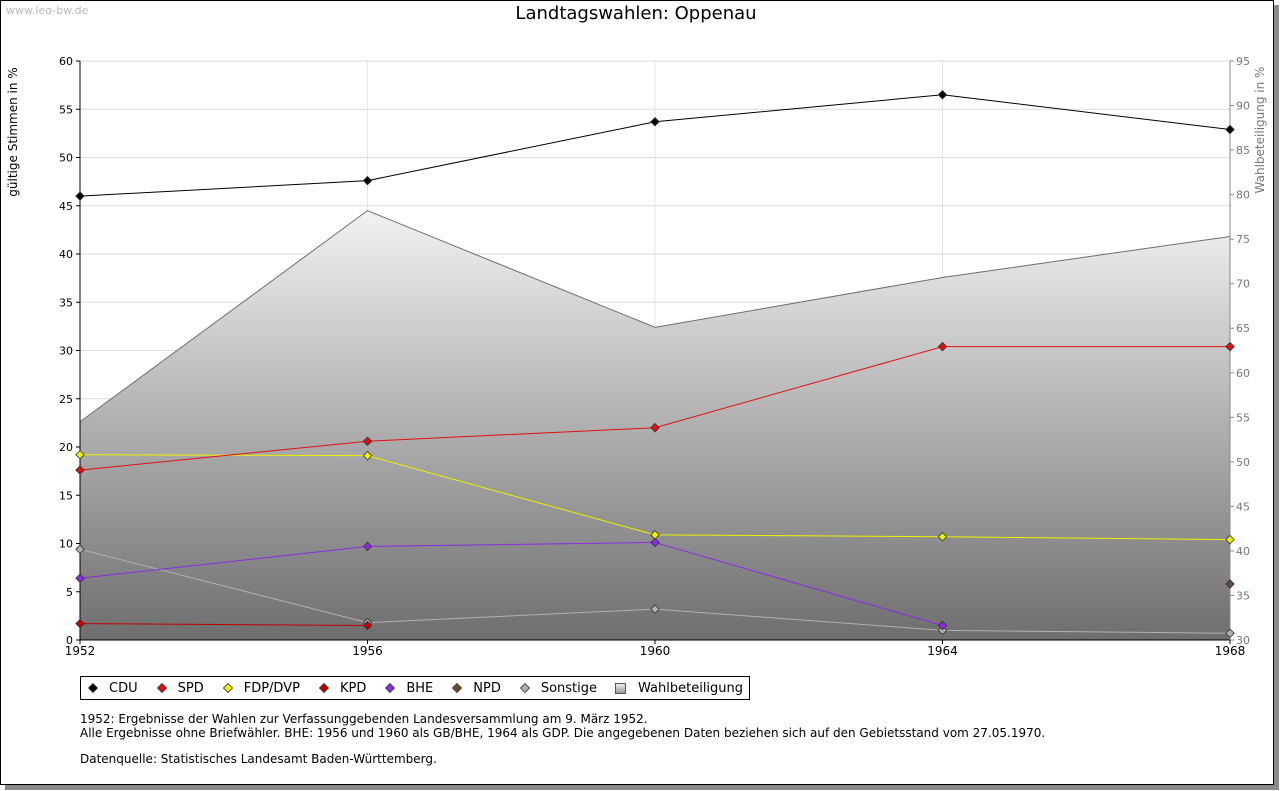 This screenshot has height=791, width=1280. Describe the element at coordinates (1243, 150) in the screenshot. I see `y2-tick-label: 85` at that location.